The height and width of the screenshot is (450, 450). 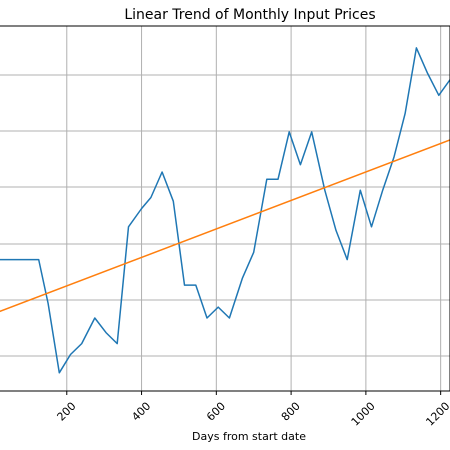 What do you see at coordinates (141, 412) in the screenshot?
I see `x-tick-label-1: 400` at bounding box center [141, 412].